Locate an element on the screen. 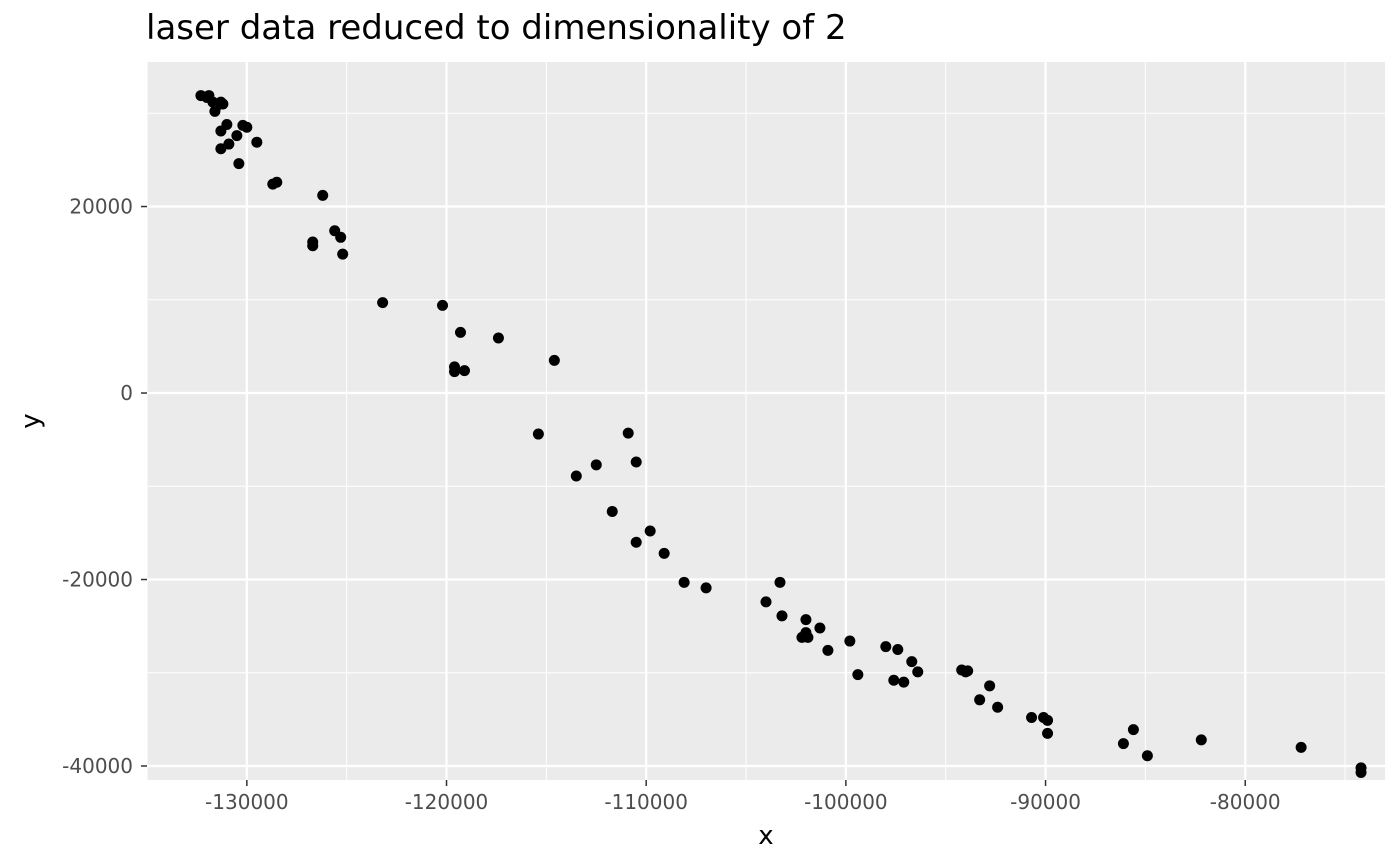 This screenshot has height=865, width=1400. x-axis-title: x is located at coordinates (765, 836).